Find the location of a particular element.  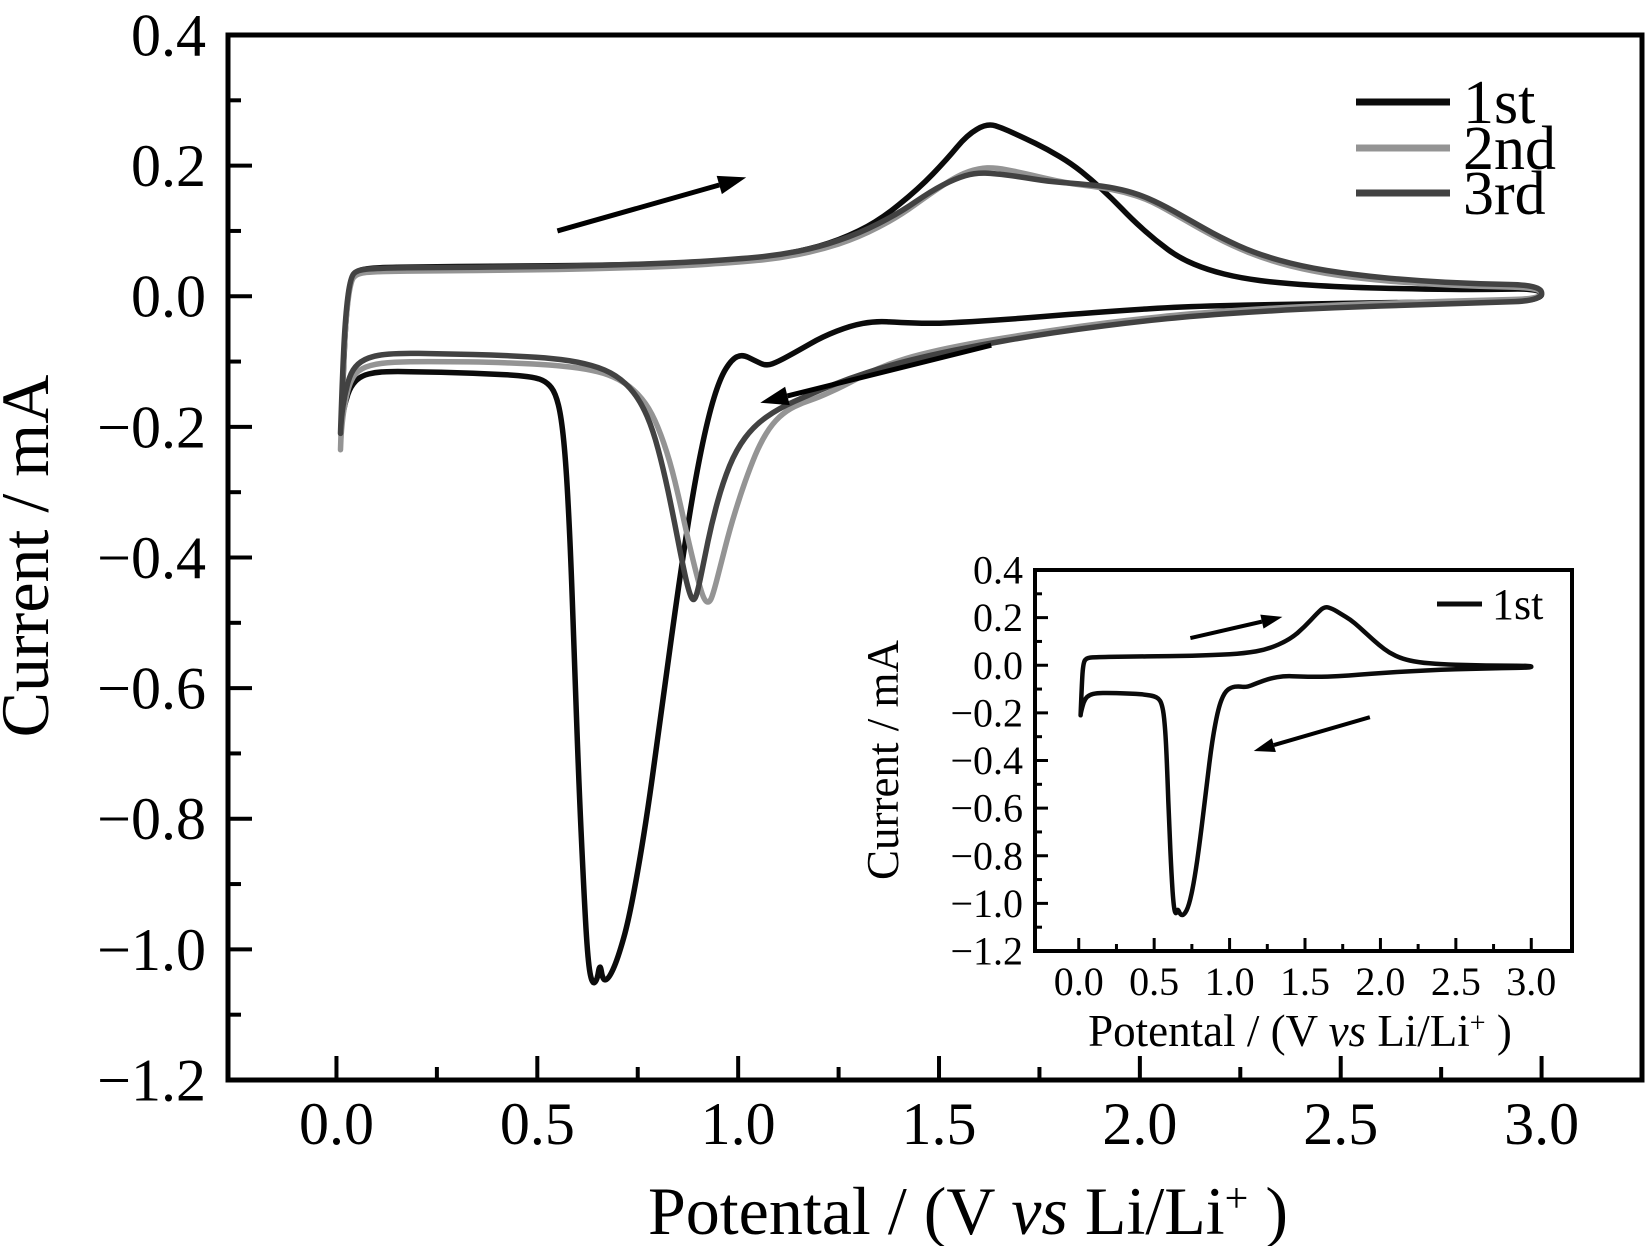

main-x-tick-label: 3.0 is located at coordinates (1541, 1124).